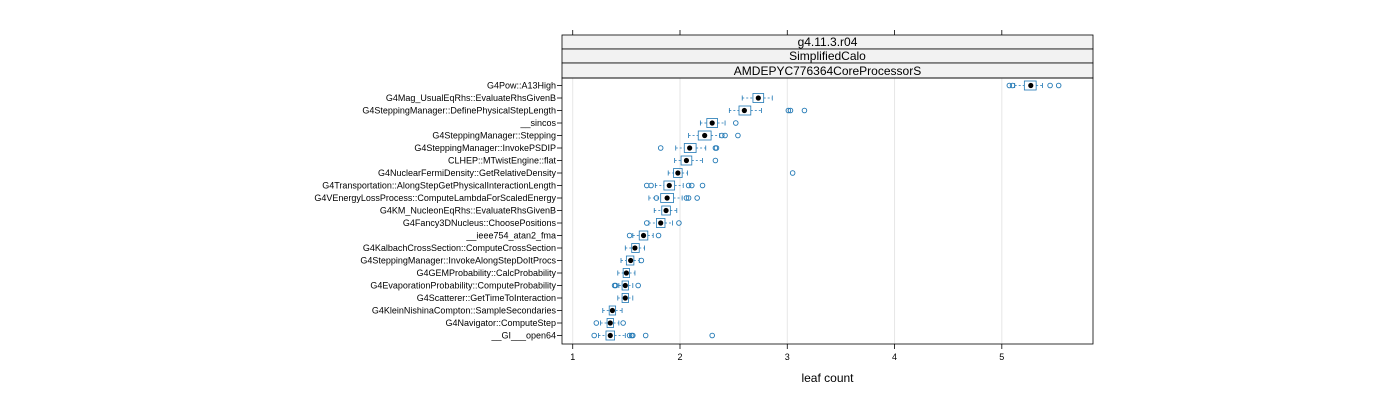  What do you see at coordinates (486, 298) in the screenshot?
I see `category-label: G4Scatterer::GetTimeToInteraction` at bounding box center [486, 298].